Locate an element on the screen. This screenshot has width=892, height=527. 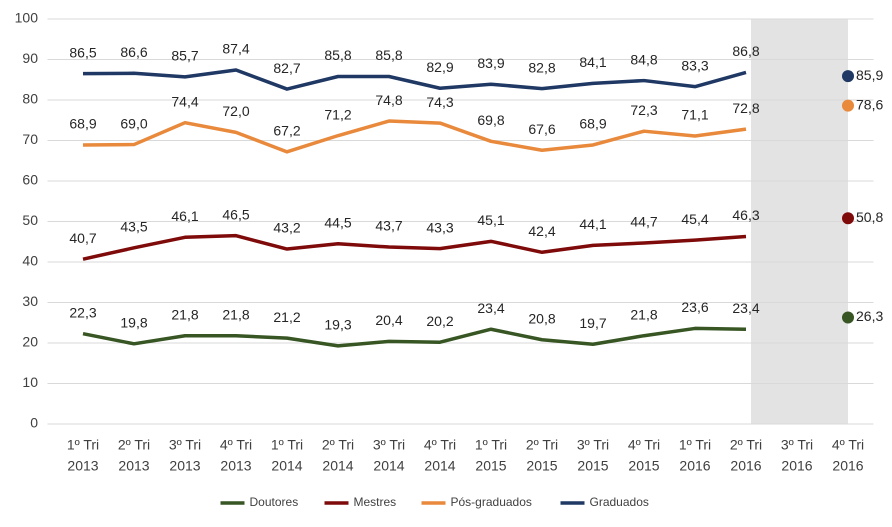
y-tick-label: 30 is located at coordinates (30, 301).